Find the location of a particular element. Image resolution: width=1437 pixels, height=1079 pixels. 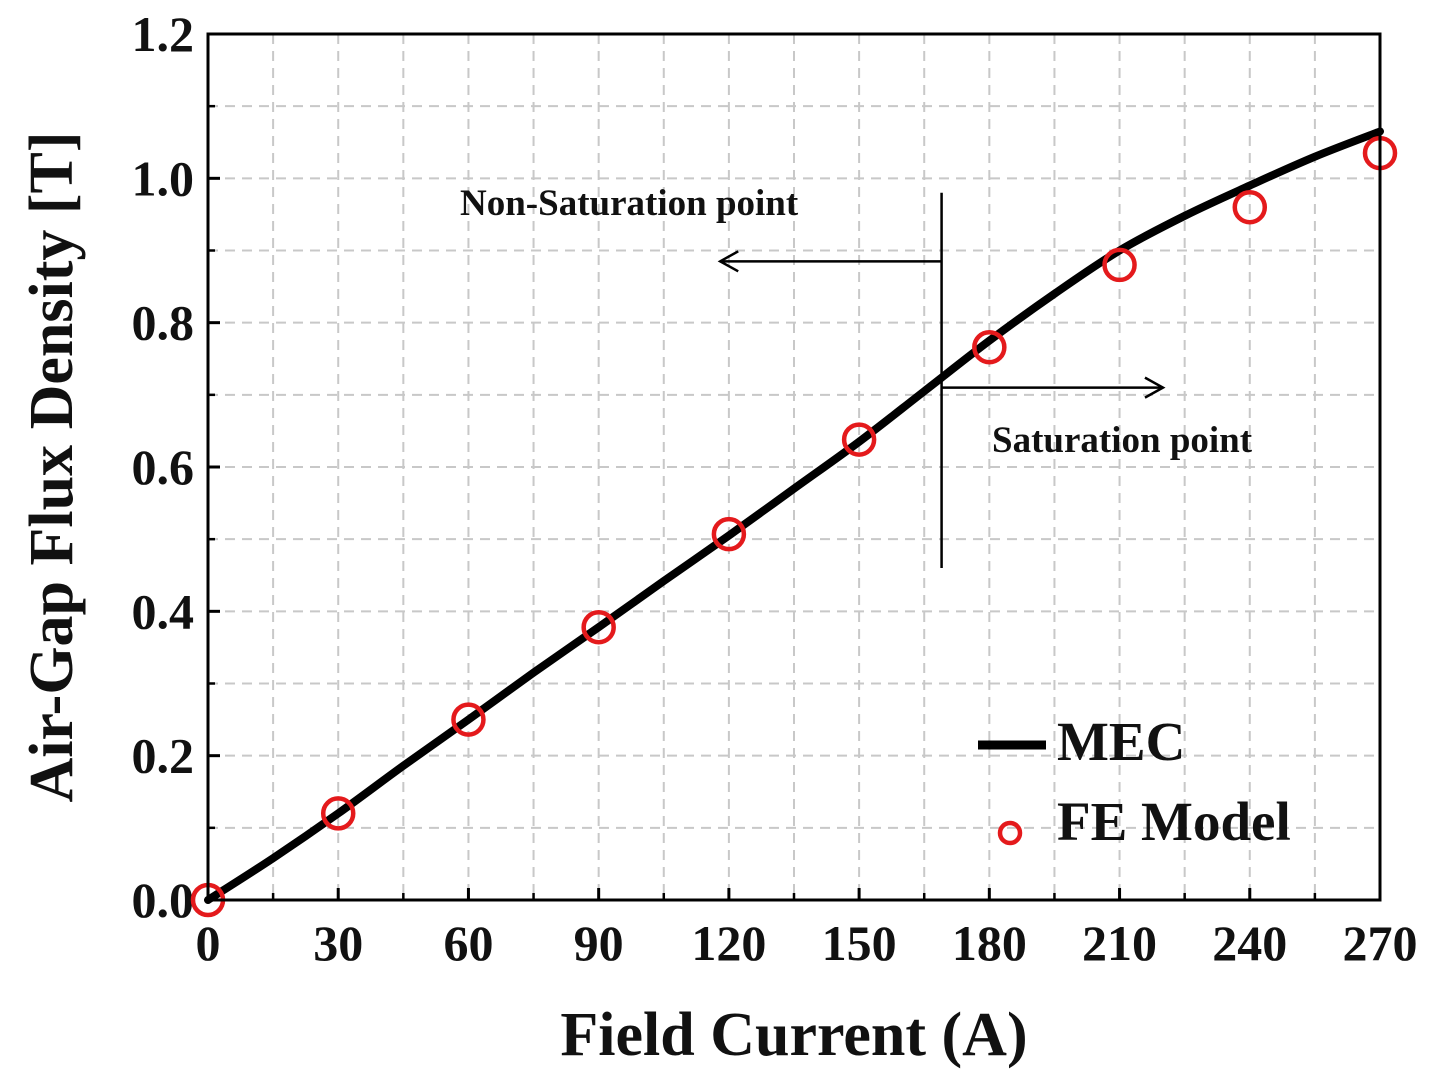

x-tick-label: 150 is located at coordinates (859, 943).